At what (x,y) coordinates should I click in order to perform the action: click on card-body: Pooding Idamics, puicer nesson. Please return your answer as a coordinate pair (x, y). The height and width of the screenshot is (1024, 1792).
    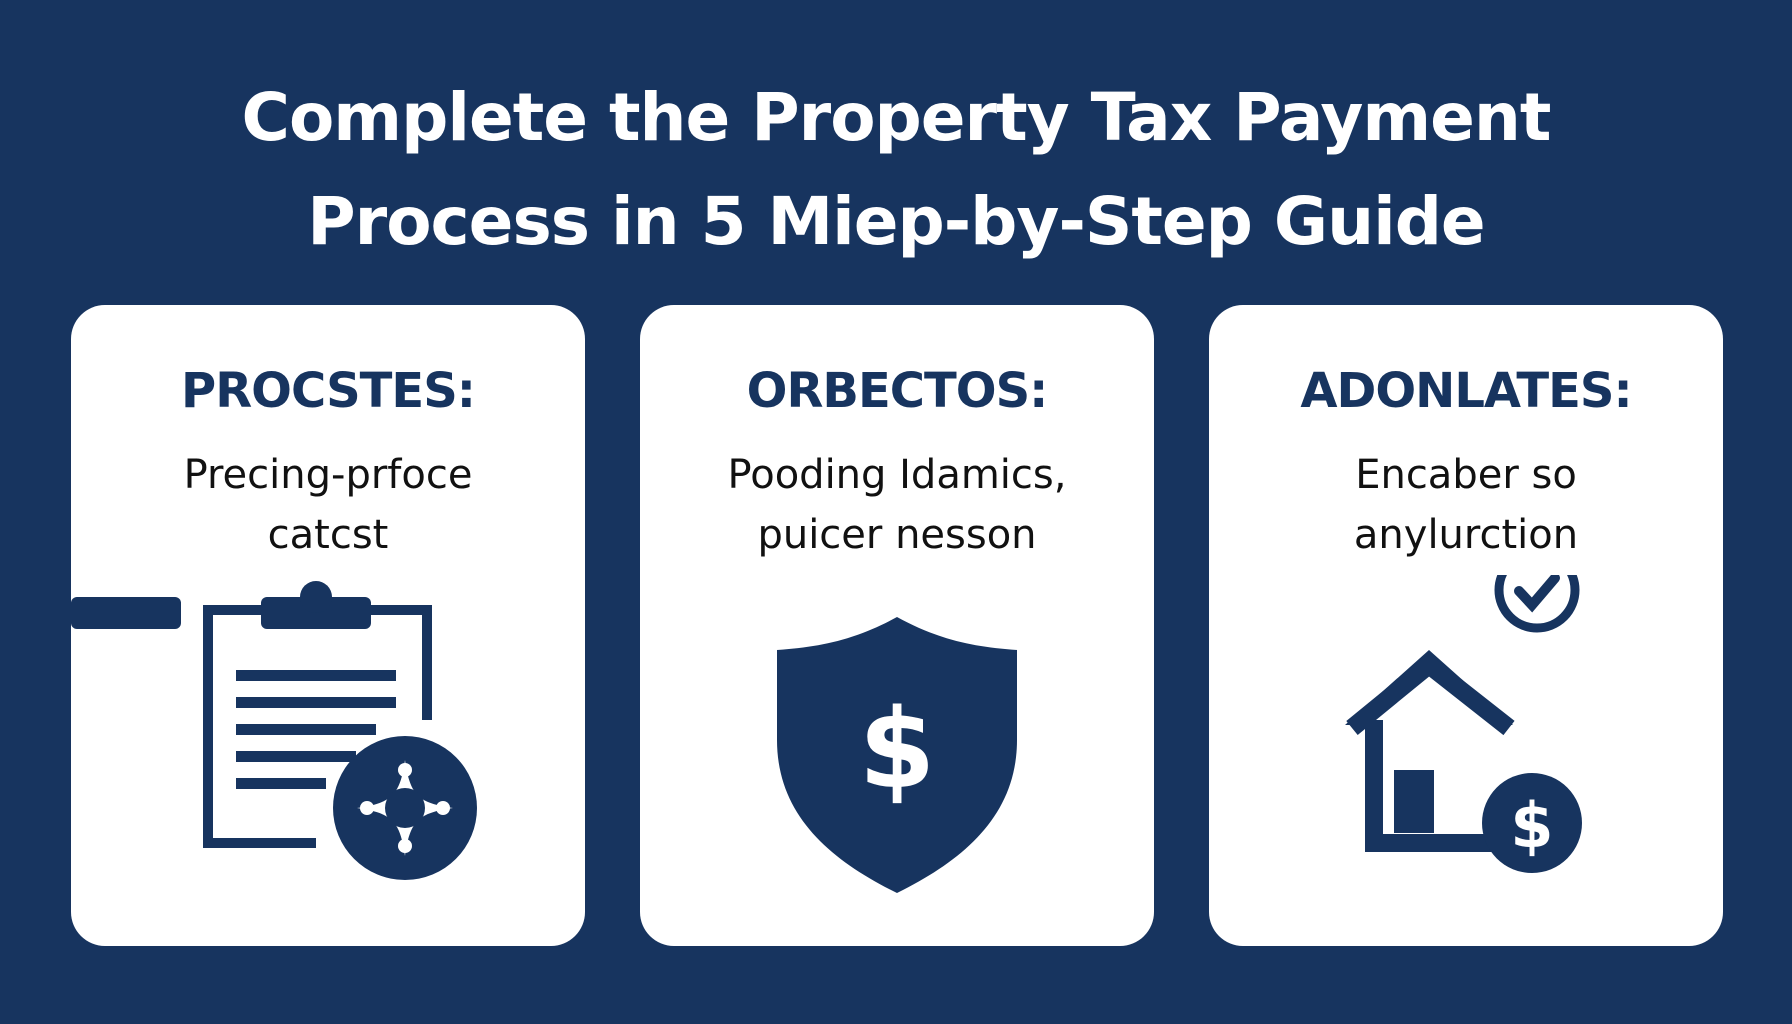
    Looking at the image, I should click on (897, 505).